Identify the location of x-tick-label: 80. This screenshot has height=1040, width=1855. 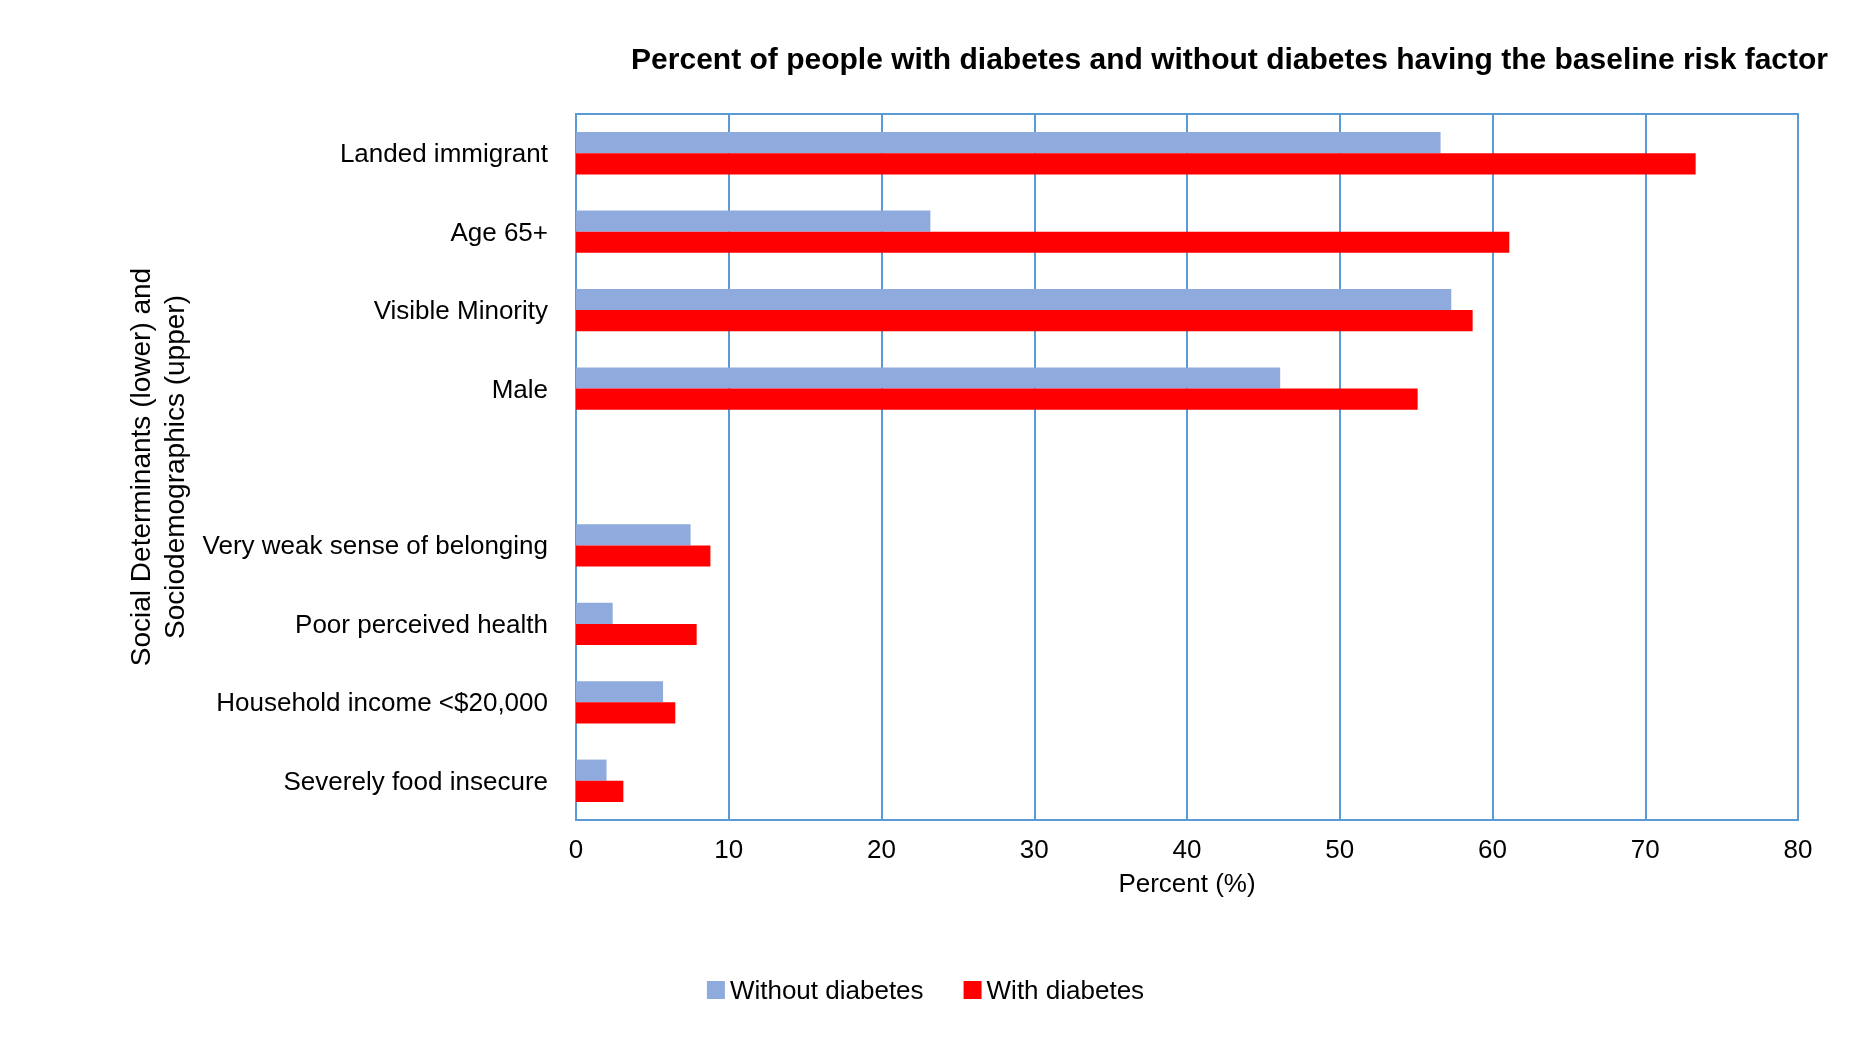
(1798, 849).